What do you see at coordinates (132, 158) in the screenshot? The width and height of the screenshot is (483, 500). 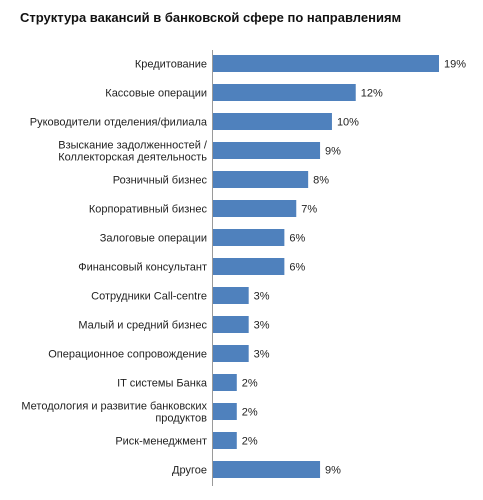 I see `category-label: Коллекторская деятельность` at bounding box center [132, 158].